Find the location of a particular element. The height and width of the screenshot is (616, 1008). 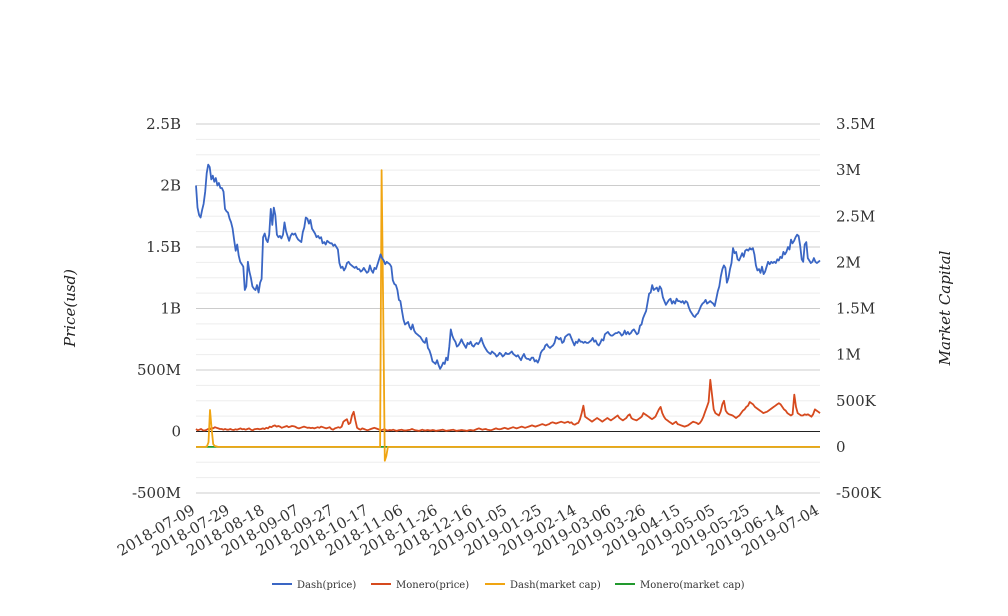

y2-tick-label: 0 is located at coordinates (841, 447).